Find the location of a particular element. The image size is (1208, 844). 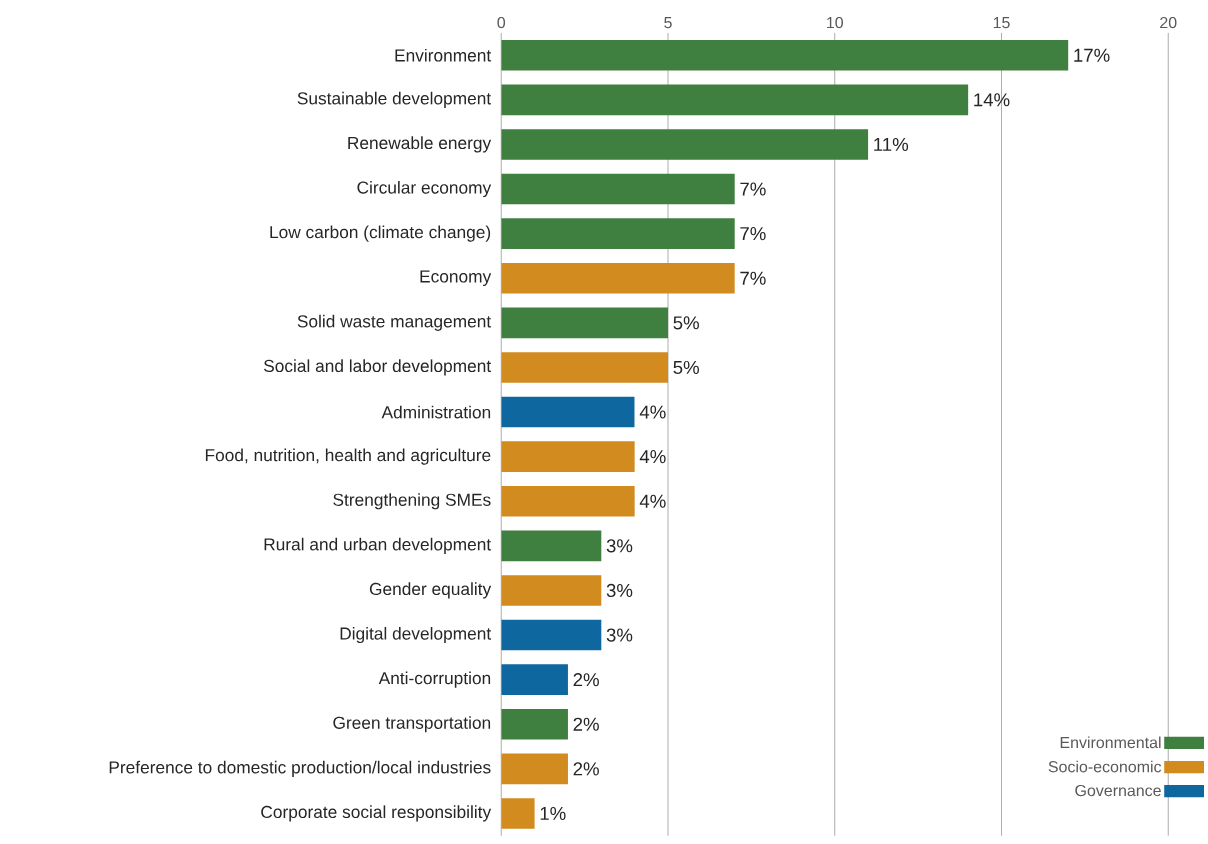

y-tick-label: Rural and urban development is located at coordinates (378, 546).